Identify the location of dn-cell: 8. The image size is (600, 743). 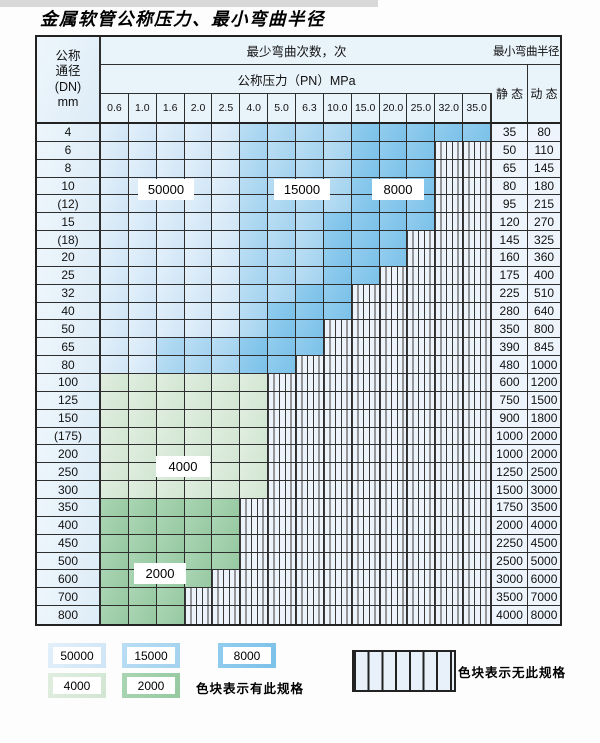
(69, 168).